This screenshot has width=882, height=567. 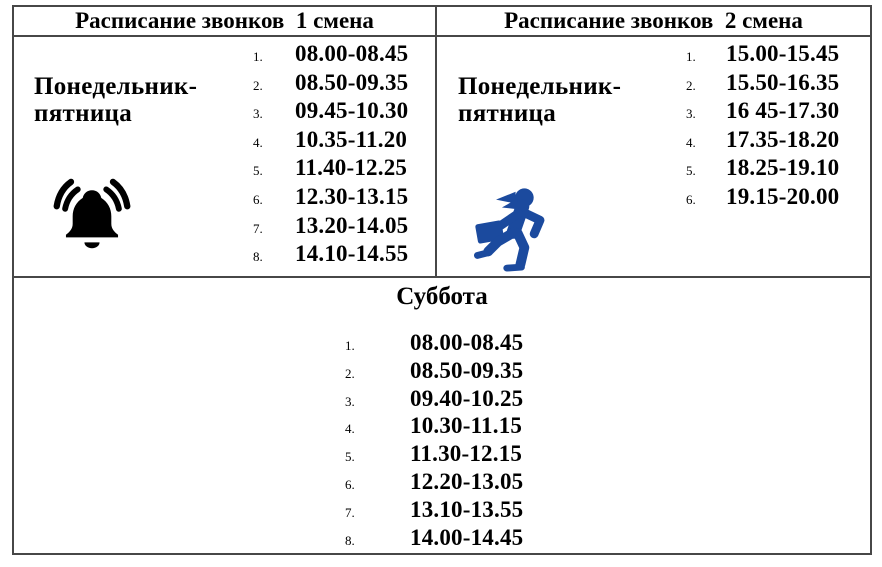 I want to click on lesson-time: 18.25-19.10, so click(x=783, y=168).